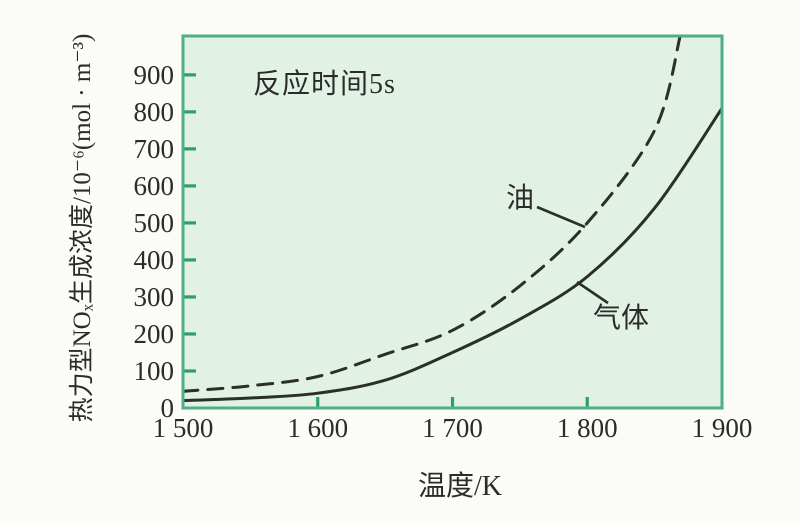 This screenshot has width=800, height=523. Describe the element at coordinates (154, 296) in the screenshot. I see `y-tick-label: 300` at that location.